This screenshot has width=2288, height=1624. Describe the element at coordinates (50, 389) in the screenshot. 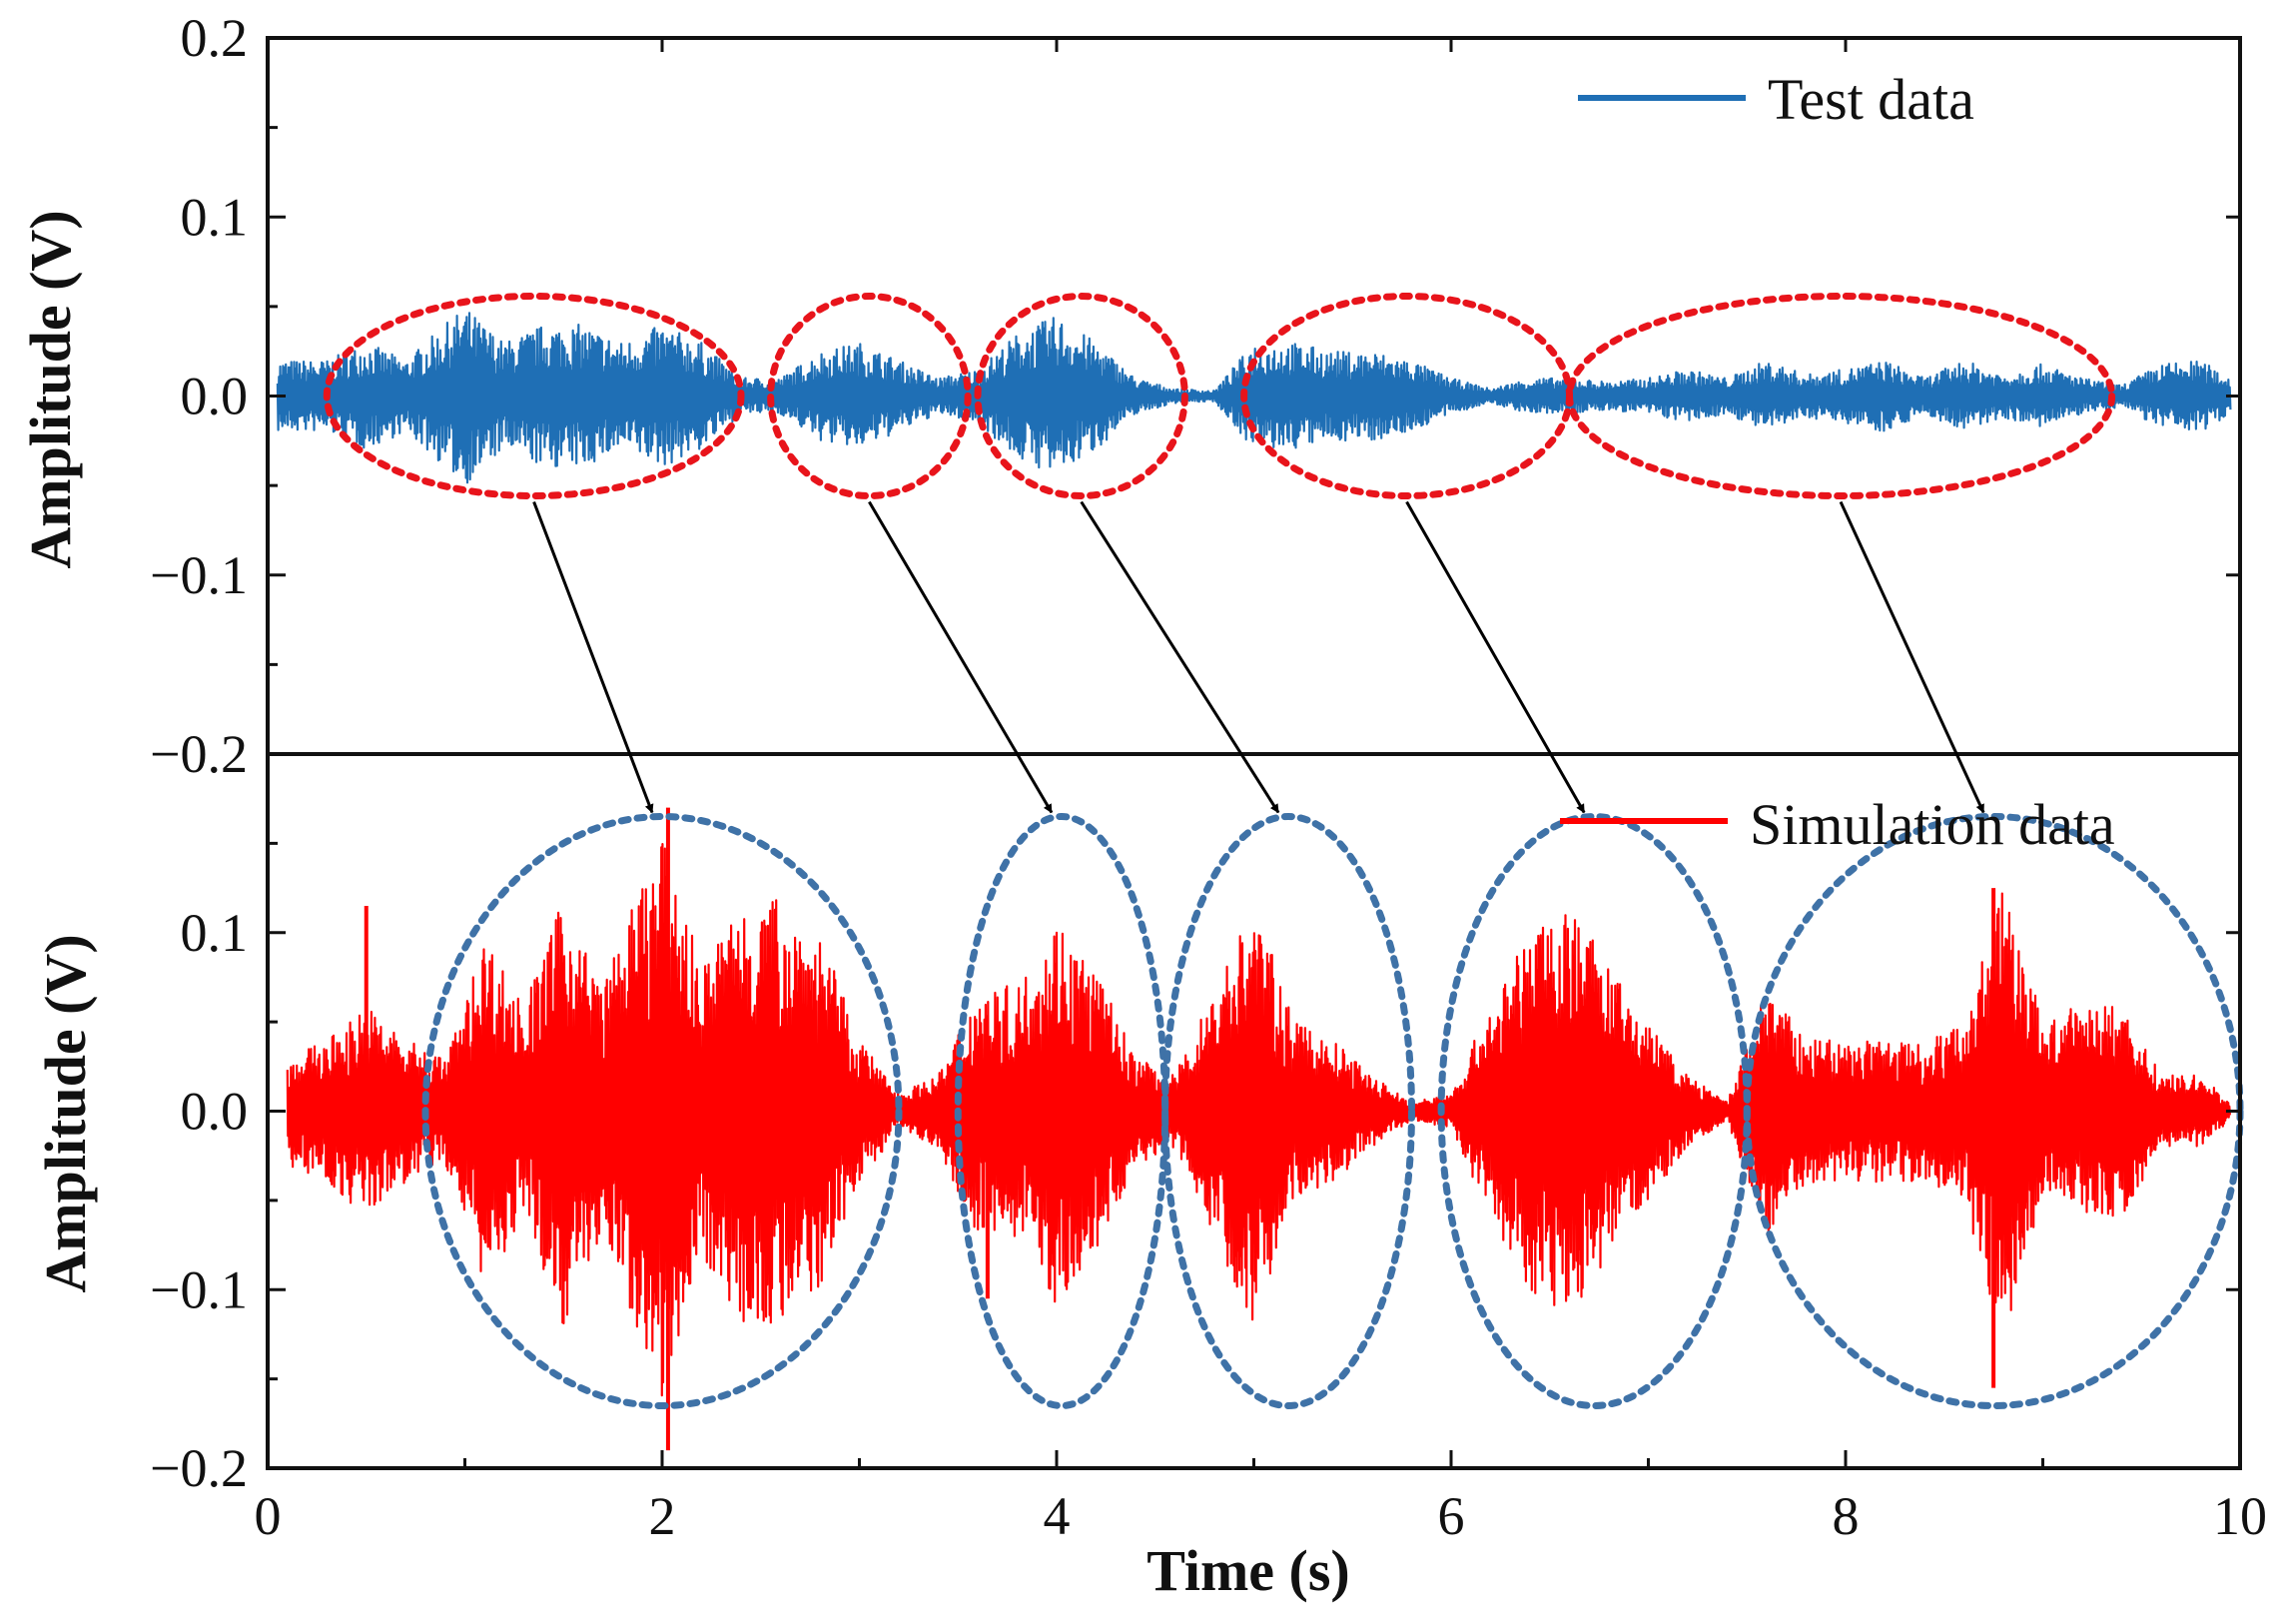

I see `test-data-y-axis-title: Amplitude (V)` at that location.